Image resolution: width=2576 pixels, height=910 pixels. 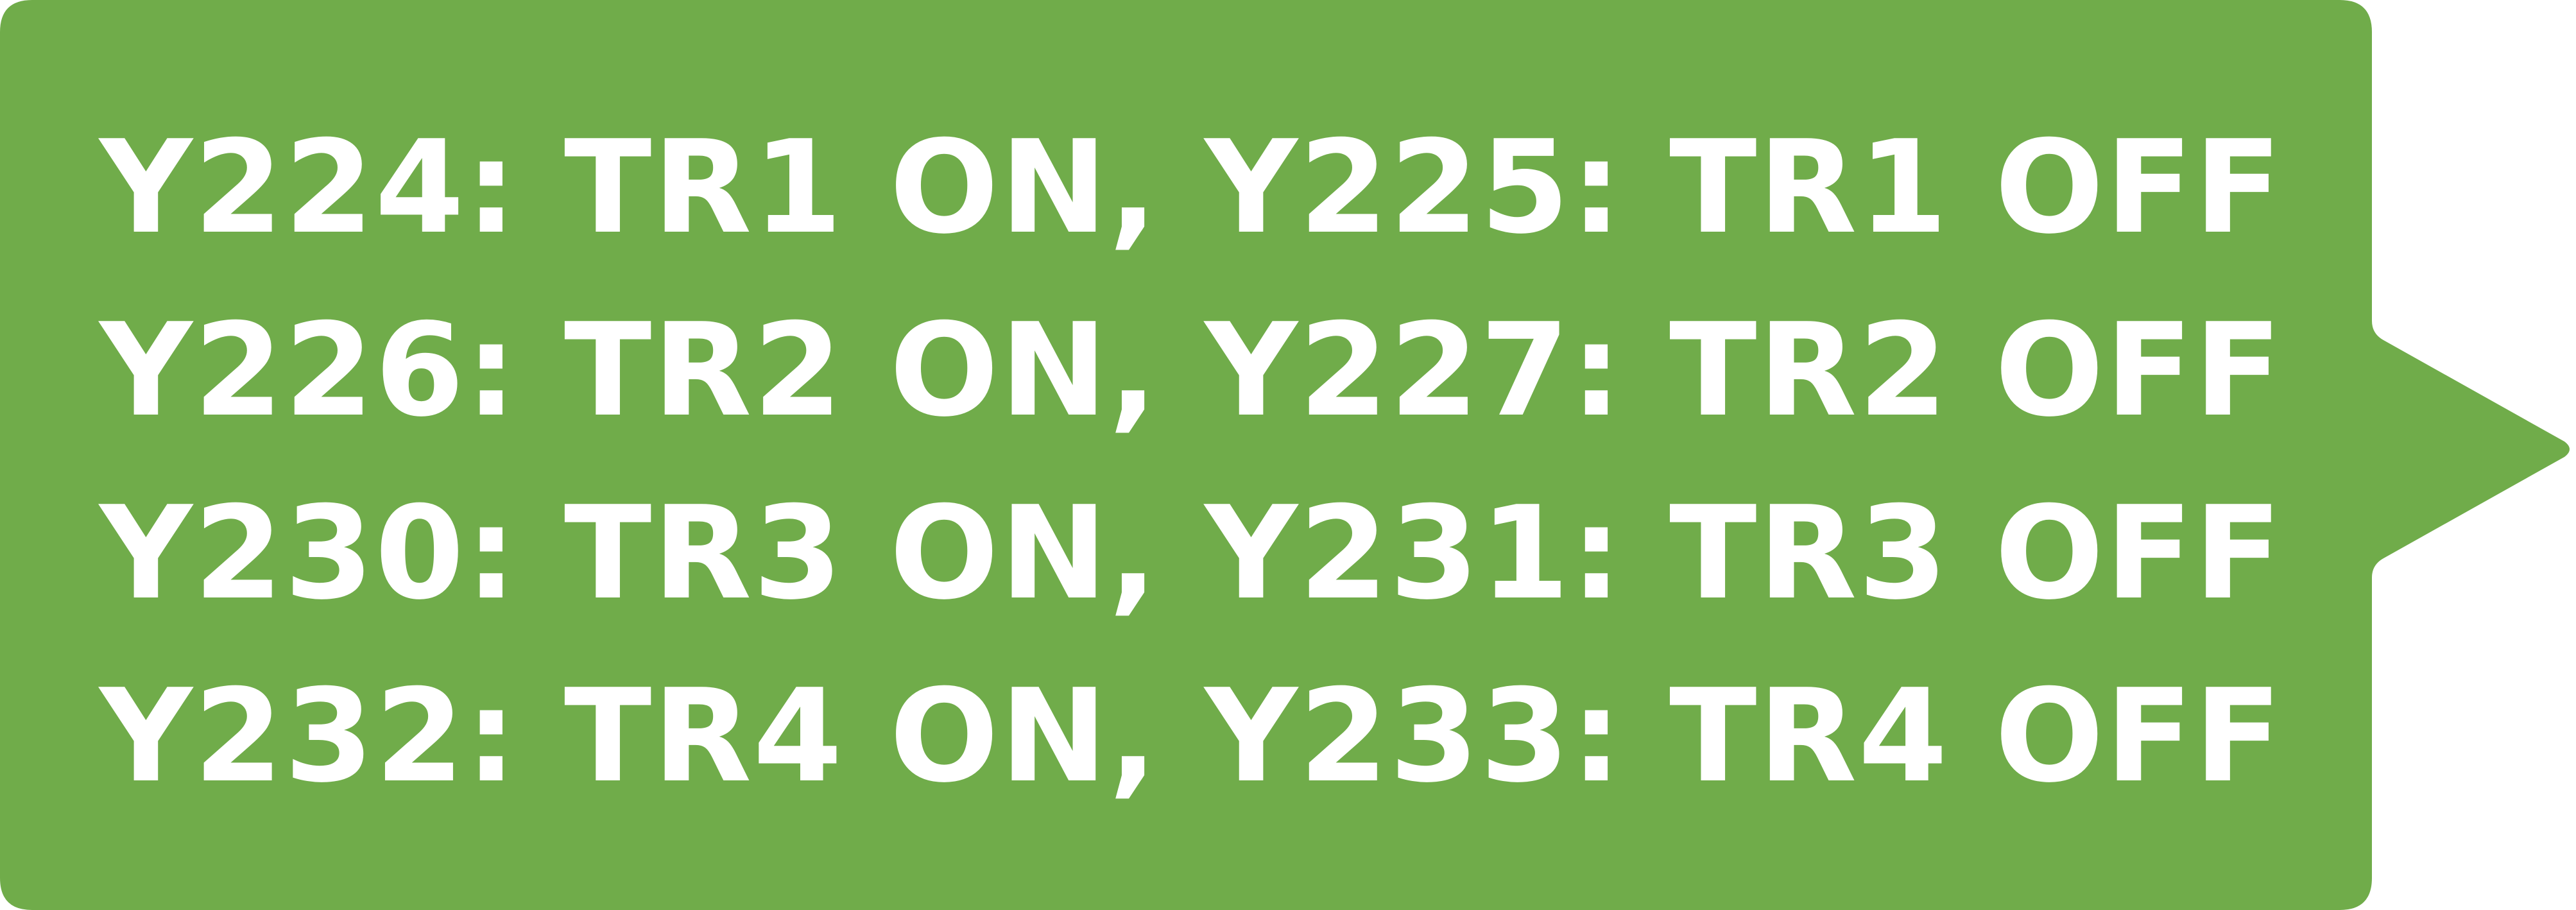 I want to click on callout-line-4: Y232: TR4 ON, Y233: TR4 OFF, so click(x=1191, y=736).